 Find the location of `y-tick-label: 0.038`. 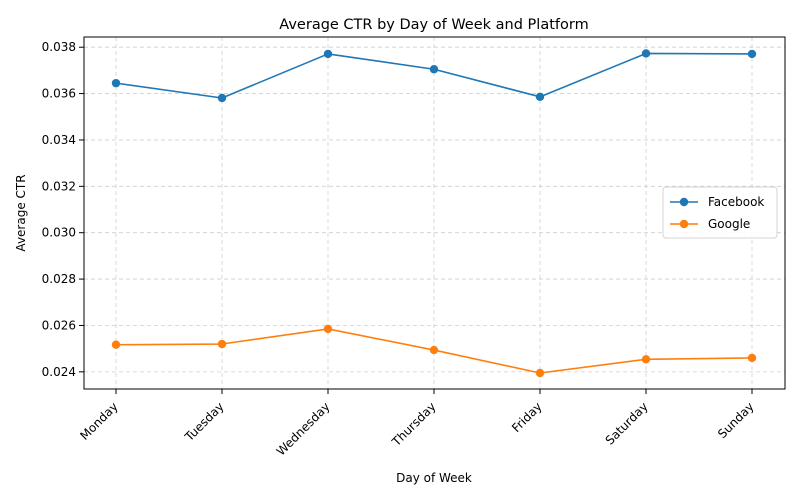

y-tick-label: 0.038 is located at coordinates (59, 47).